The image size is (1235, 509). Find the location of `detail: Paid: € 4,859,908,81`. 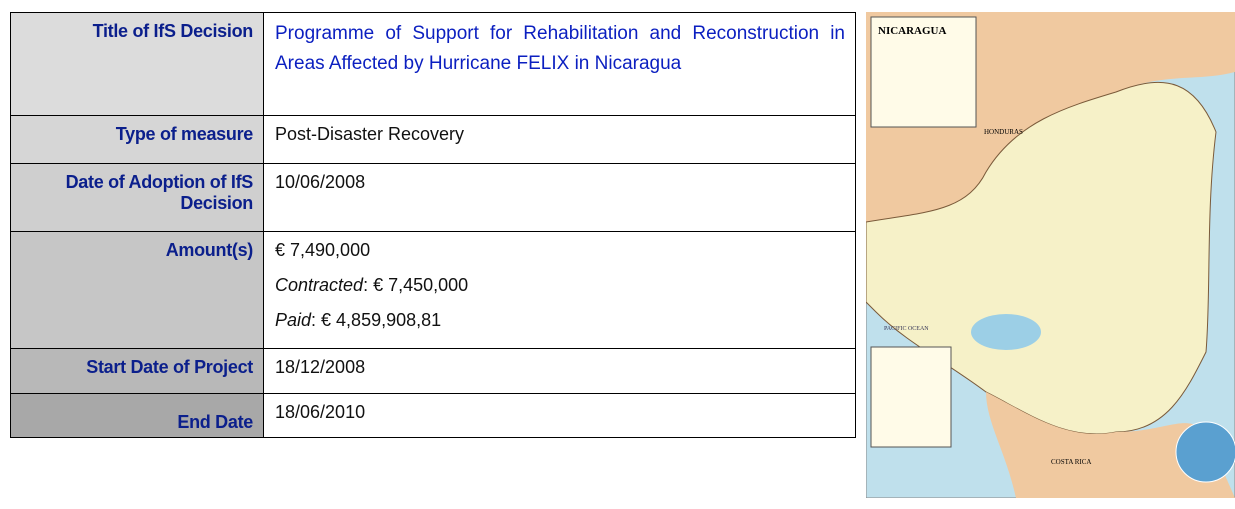

detail: Paid: € 4,859,908,81 is located at coordinates (560, 320).